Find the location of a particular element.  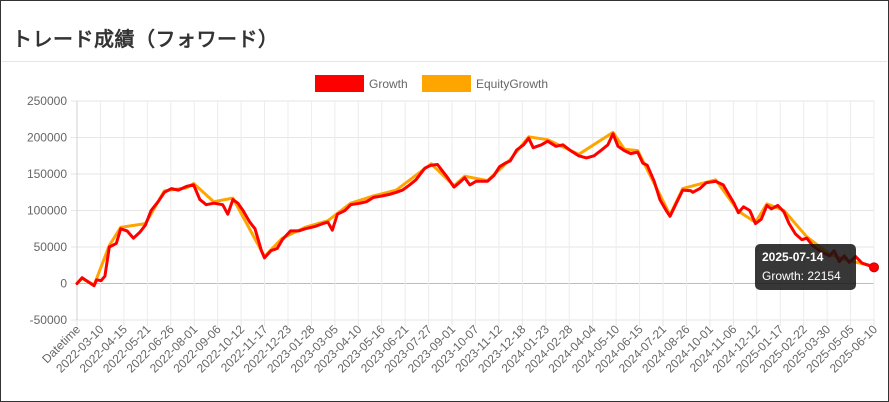

legend-label-growth: Growth is located at coordinates (388, 84).